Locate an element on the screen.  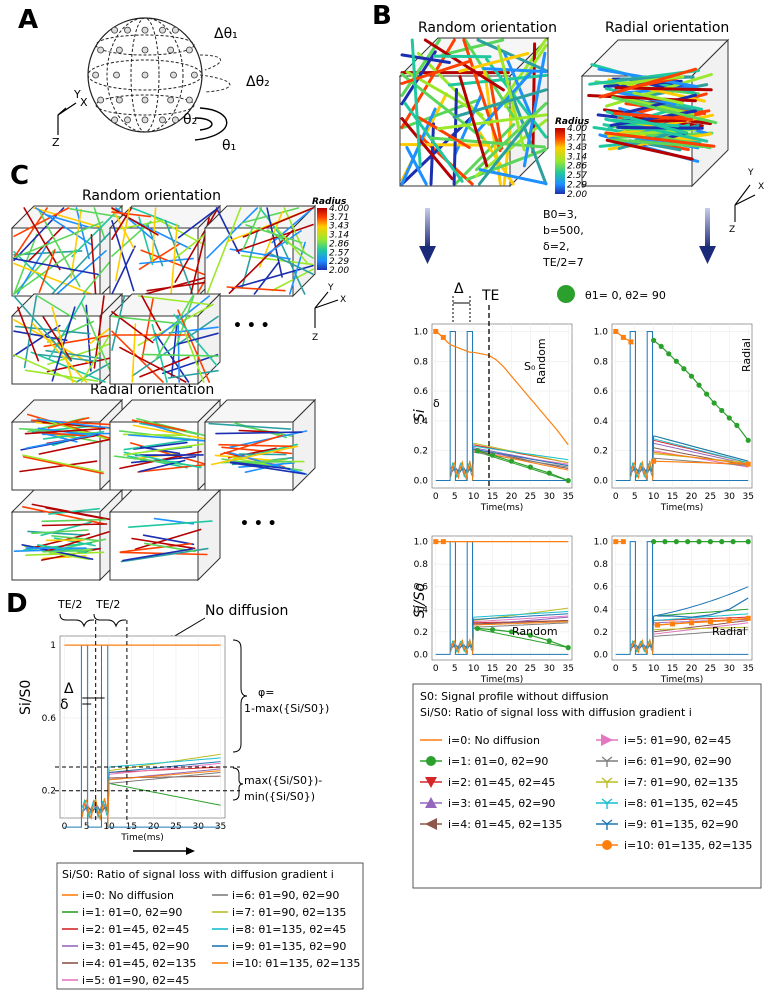
chart-b-radial-ratio: 0 5 10 15 20 25 30 35 Time(ms) 0.0 0.2 0.4 0.6 0.8 1.0 is located at coordinates (674, 610).